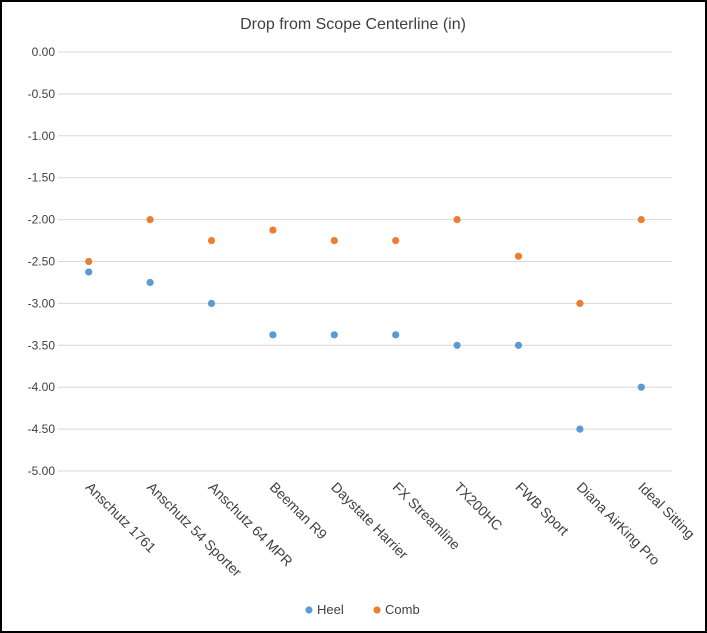 The width and height of the screenshot is (707, 633). I want to click on y-tick-label: -1.50, so click(42, 178).